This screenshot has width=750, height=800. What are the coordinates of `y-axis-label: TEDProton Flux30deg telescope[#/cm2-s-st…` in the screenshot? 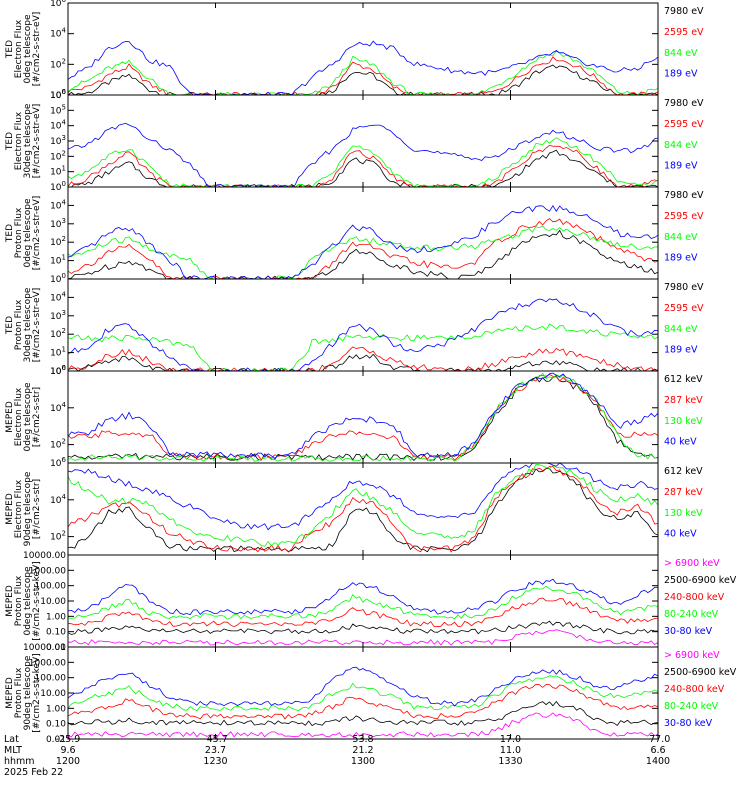 It's located at (23, 324).